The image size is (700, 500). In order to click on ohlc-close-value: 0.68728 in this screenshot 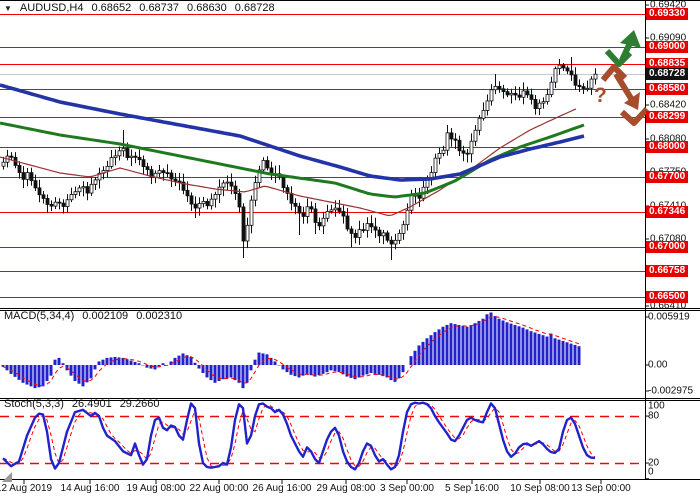, I will do `click(254, 8)`.